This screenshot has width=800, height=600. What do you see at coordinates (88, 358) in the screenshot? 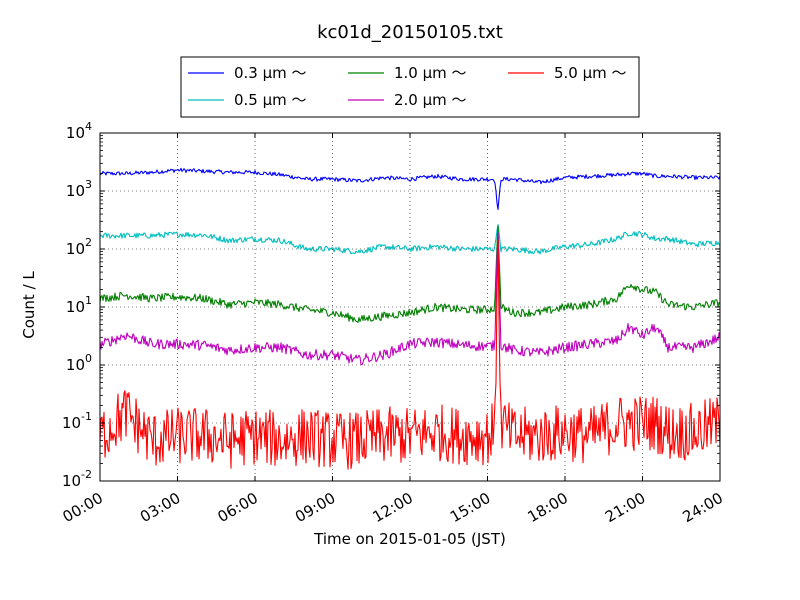
I see `y-tick-exponent: 0` at bounding box center [88, 358].